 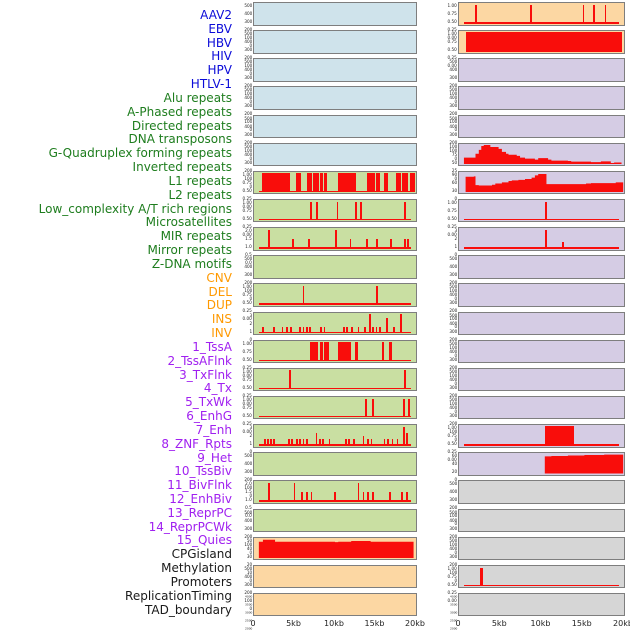 I want to click on track-left-hpv: 500 400 300 200 100 0, so click(x=330, y=137).